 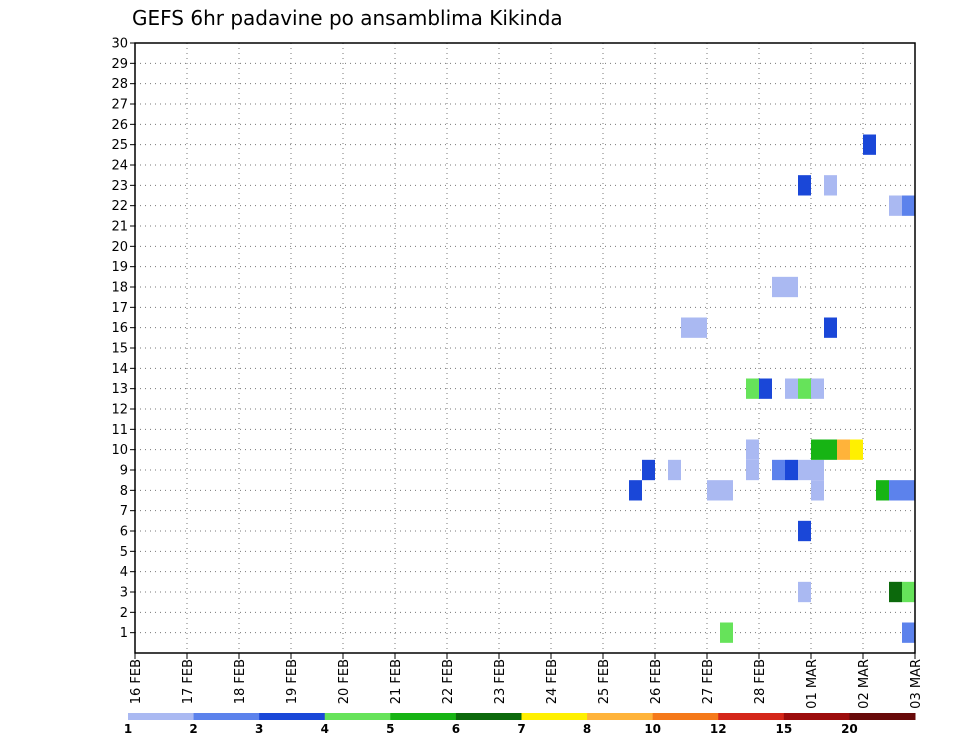 What do you see at coordinates (916, 684) in the screenshot?
I see `x-tick-label: 03 MAR` at bounding box center [916, 684].